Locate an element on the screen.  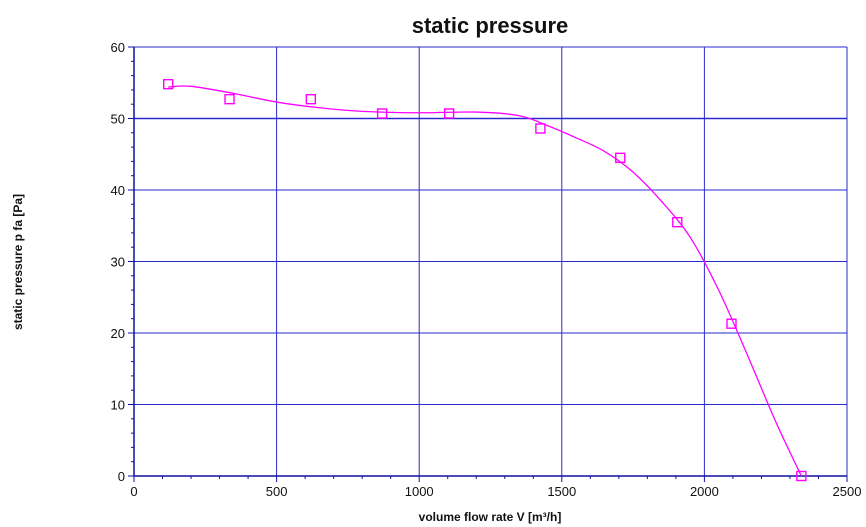
y-tick-label: 60 is located at coordinates (118, 47).